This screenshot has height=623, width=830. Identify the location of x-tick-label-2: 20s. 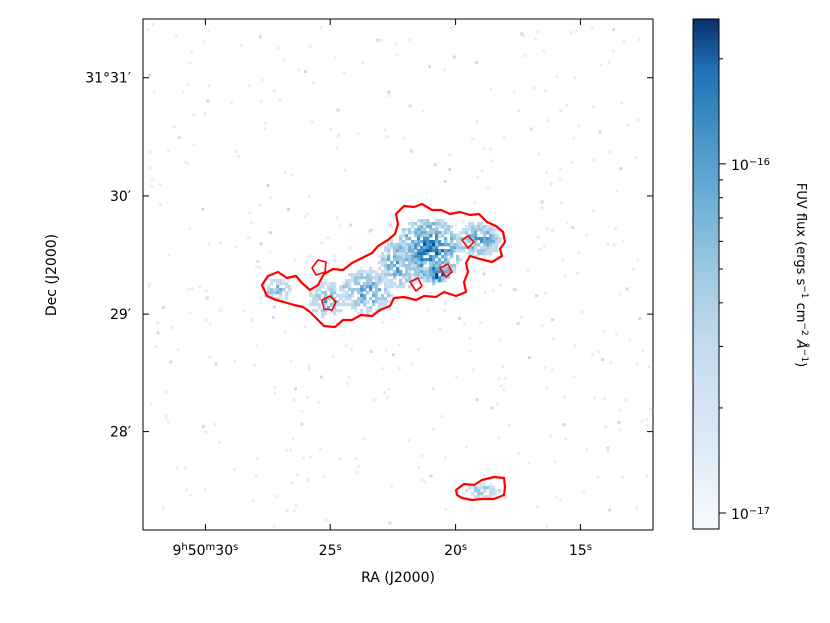
(455, 551).